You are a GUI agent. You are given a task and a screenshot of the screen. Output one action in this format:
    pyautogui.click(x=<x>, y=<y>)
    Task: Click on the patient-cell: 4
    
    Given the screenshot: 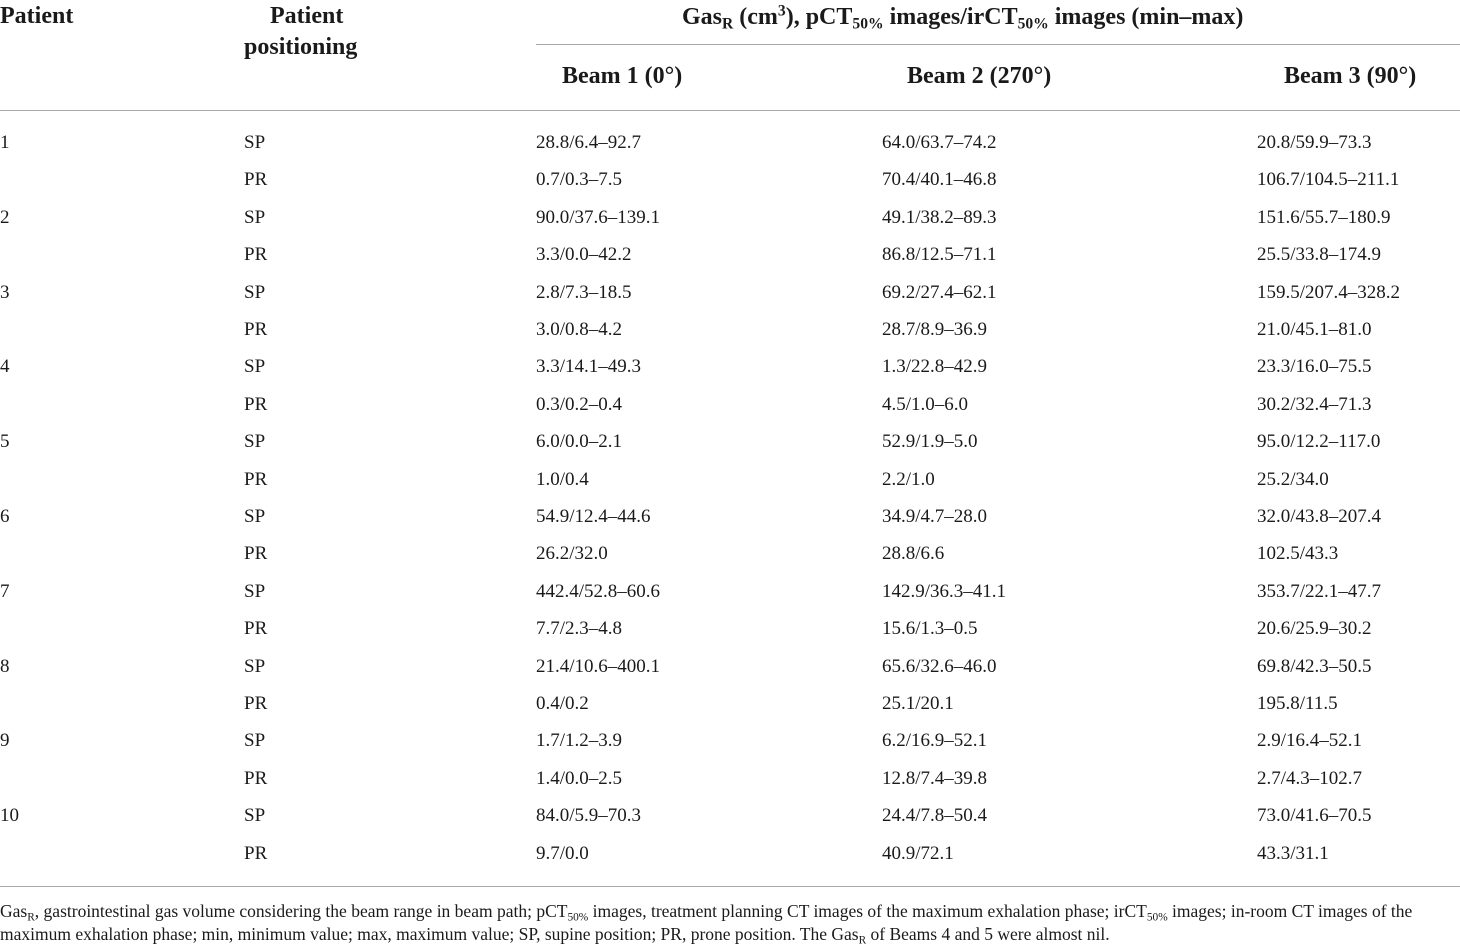 What is the action you would take?
    pyautogui.click(x=5, y=366)
    